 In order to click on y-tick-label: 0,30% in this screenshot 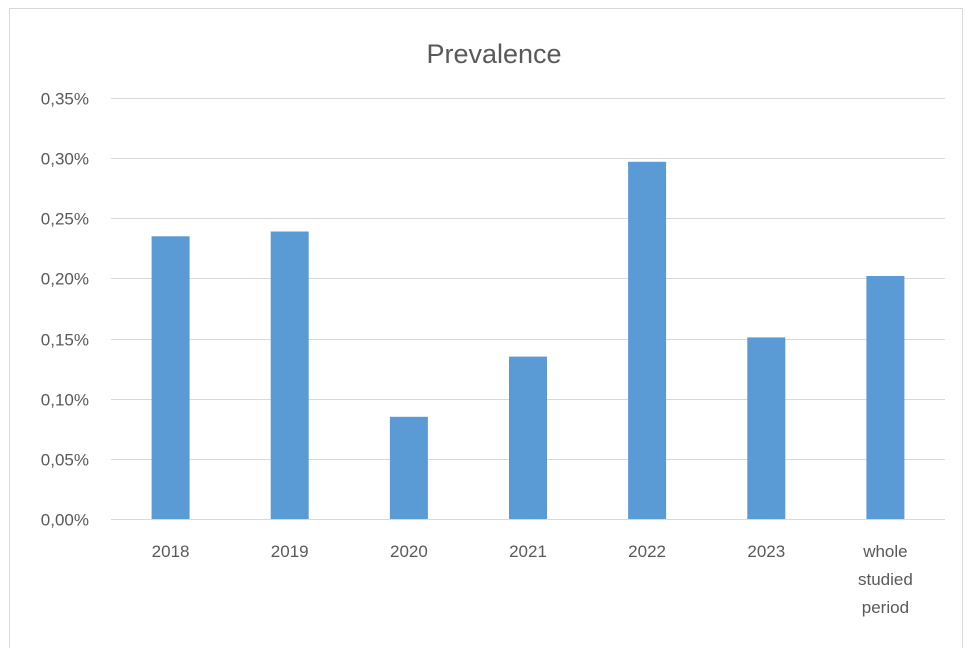, I will do `click(65, 159)`.